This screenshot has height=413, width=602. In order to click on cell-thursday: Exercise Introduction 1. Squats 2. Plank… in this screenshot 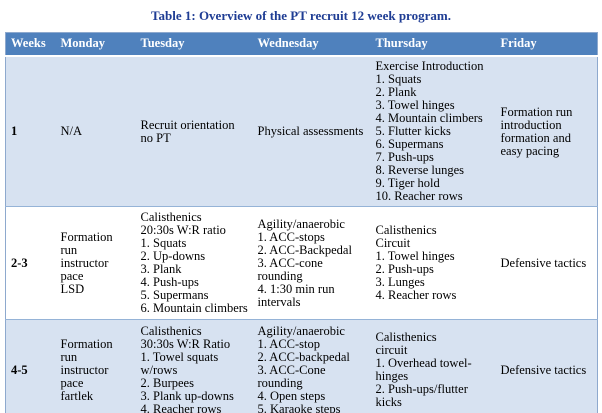, I will do `click(429, 131)`.